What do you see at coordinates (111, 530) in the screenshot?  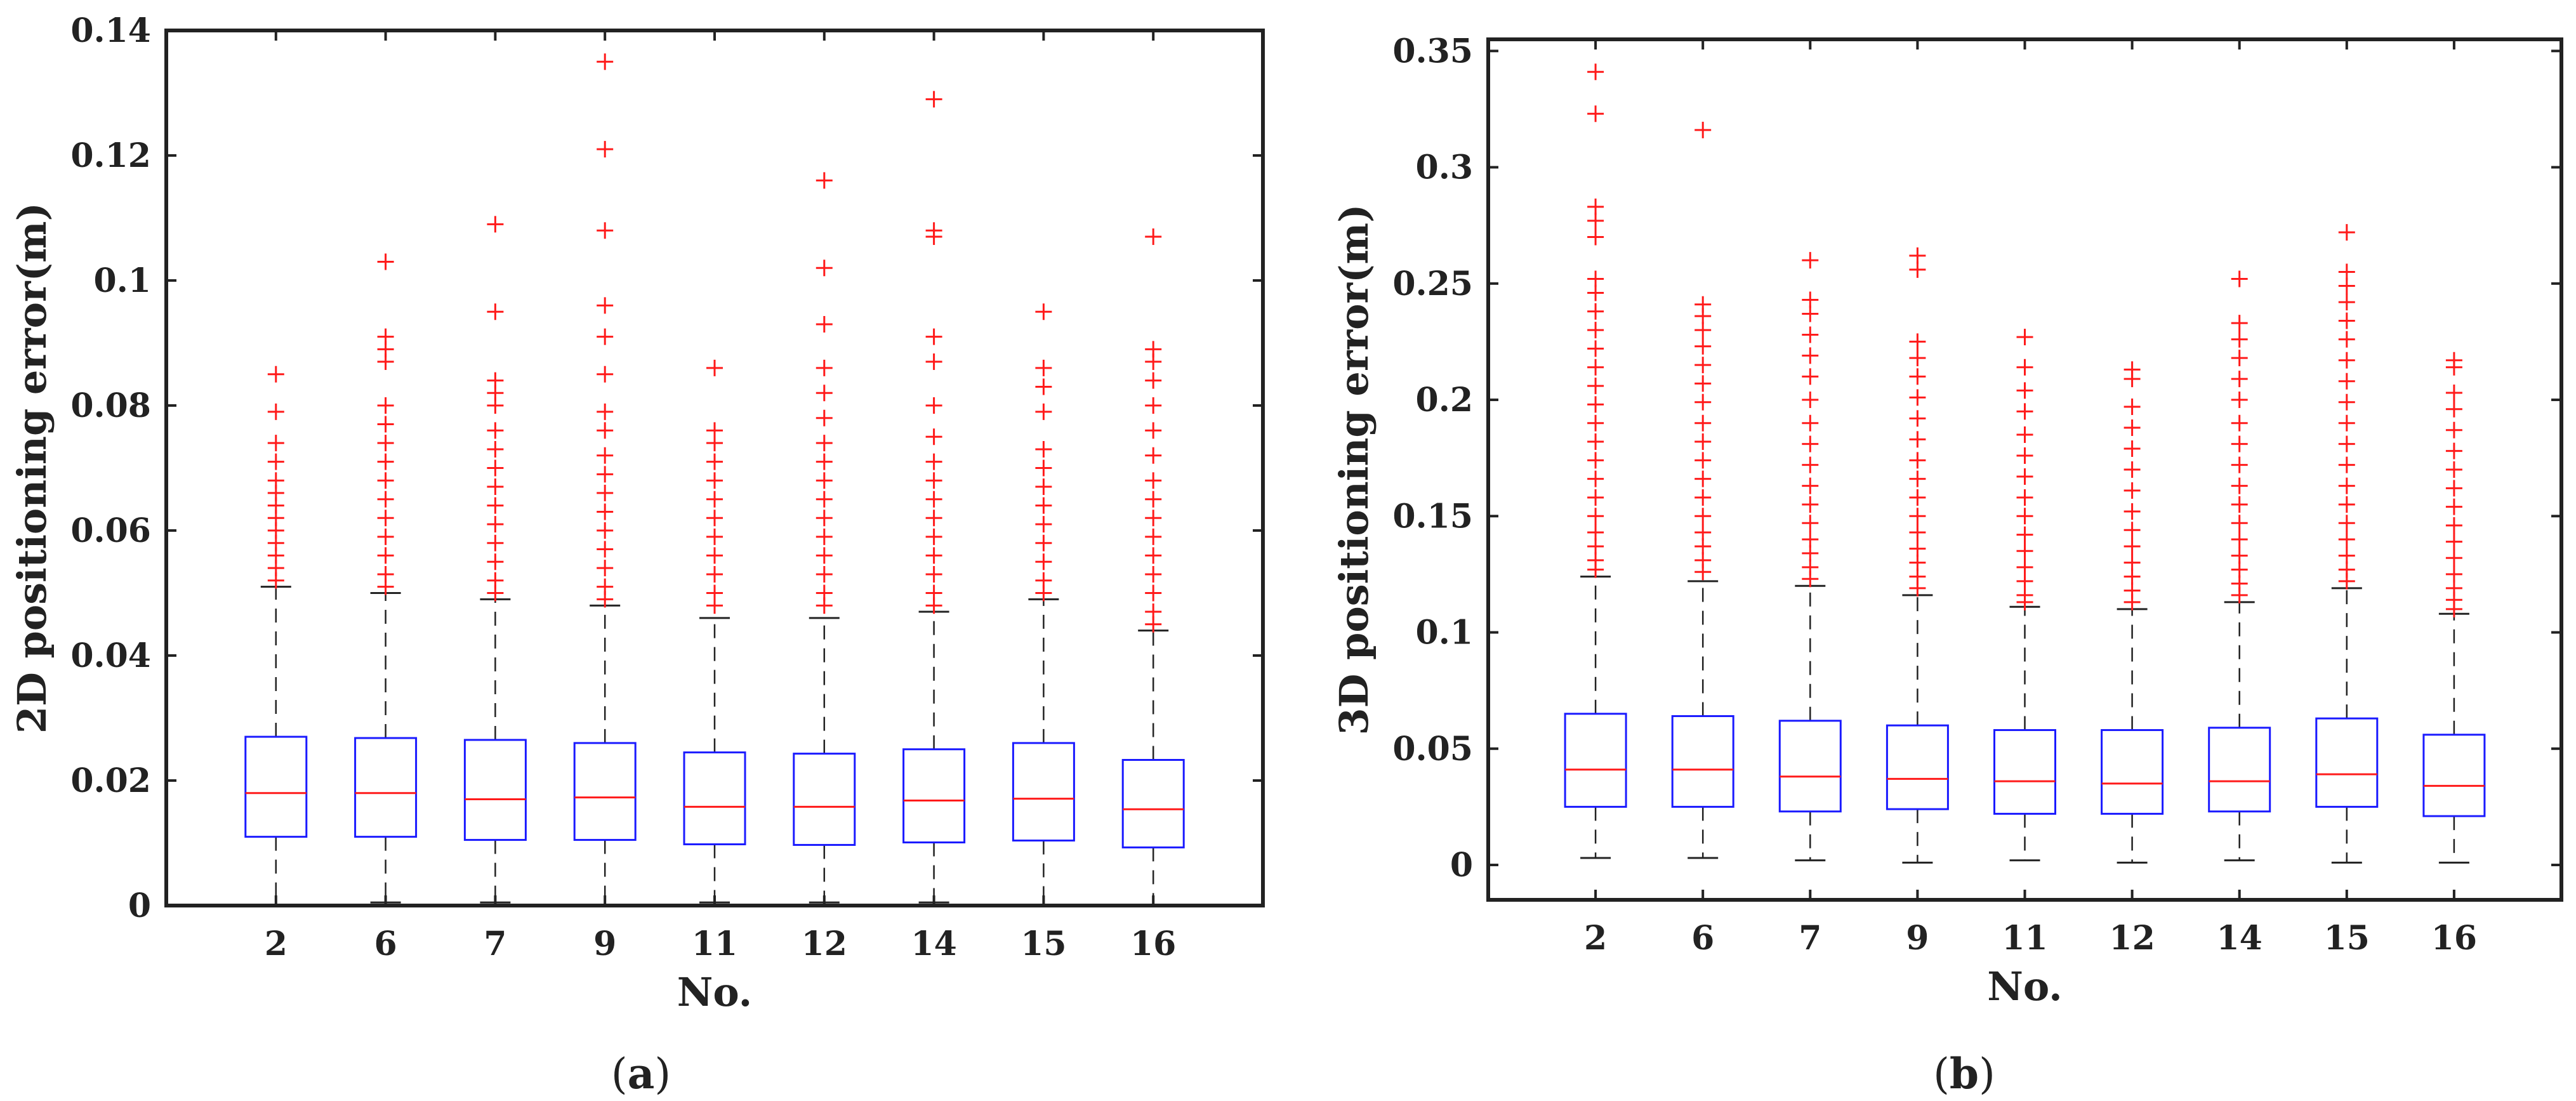 I see `y-tick-label: 0.06` at bounding box center [111, 530].